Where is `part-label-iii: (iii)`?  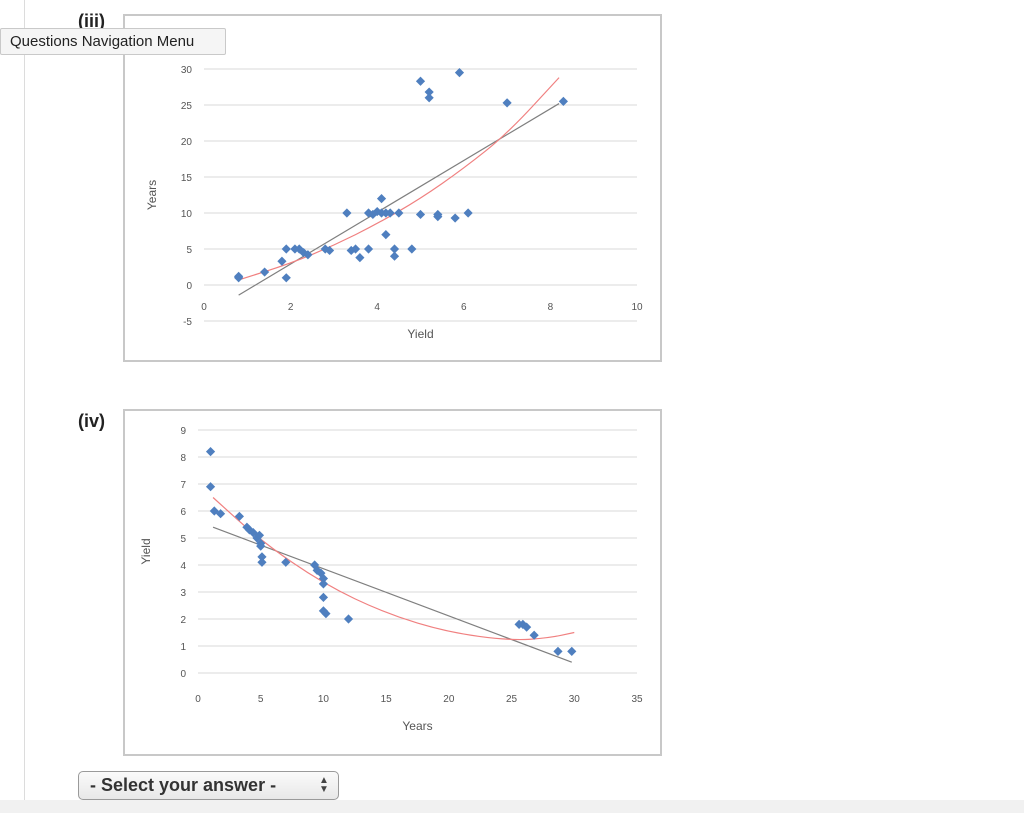
part-label-iii: (iii) is located at coordinates (91, 21).